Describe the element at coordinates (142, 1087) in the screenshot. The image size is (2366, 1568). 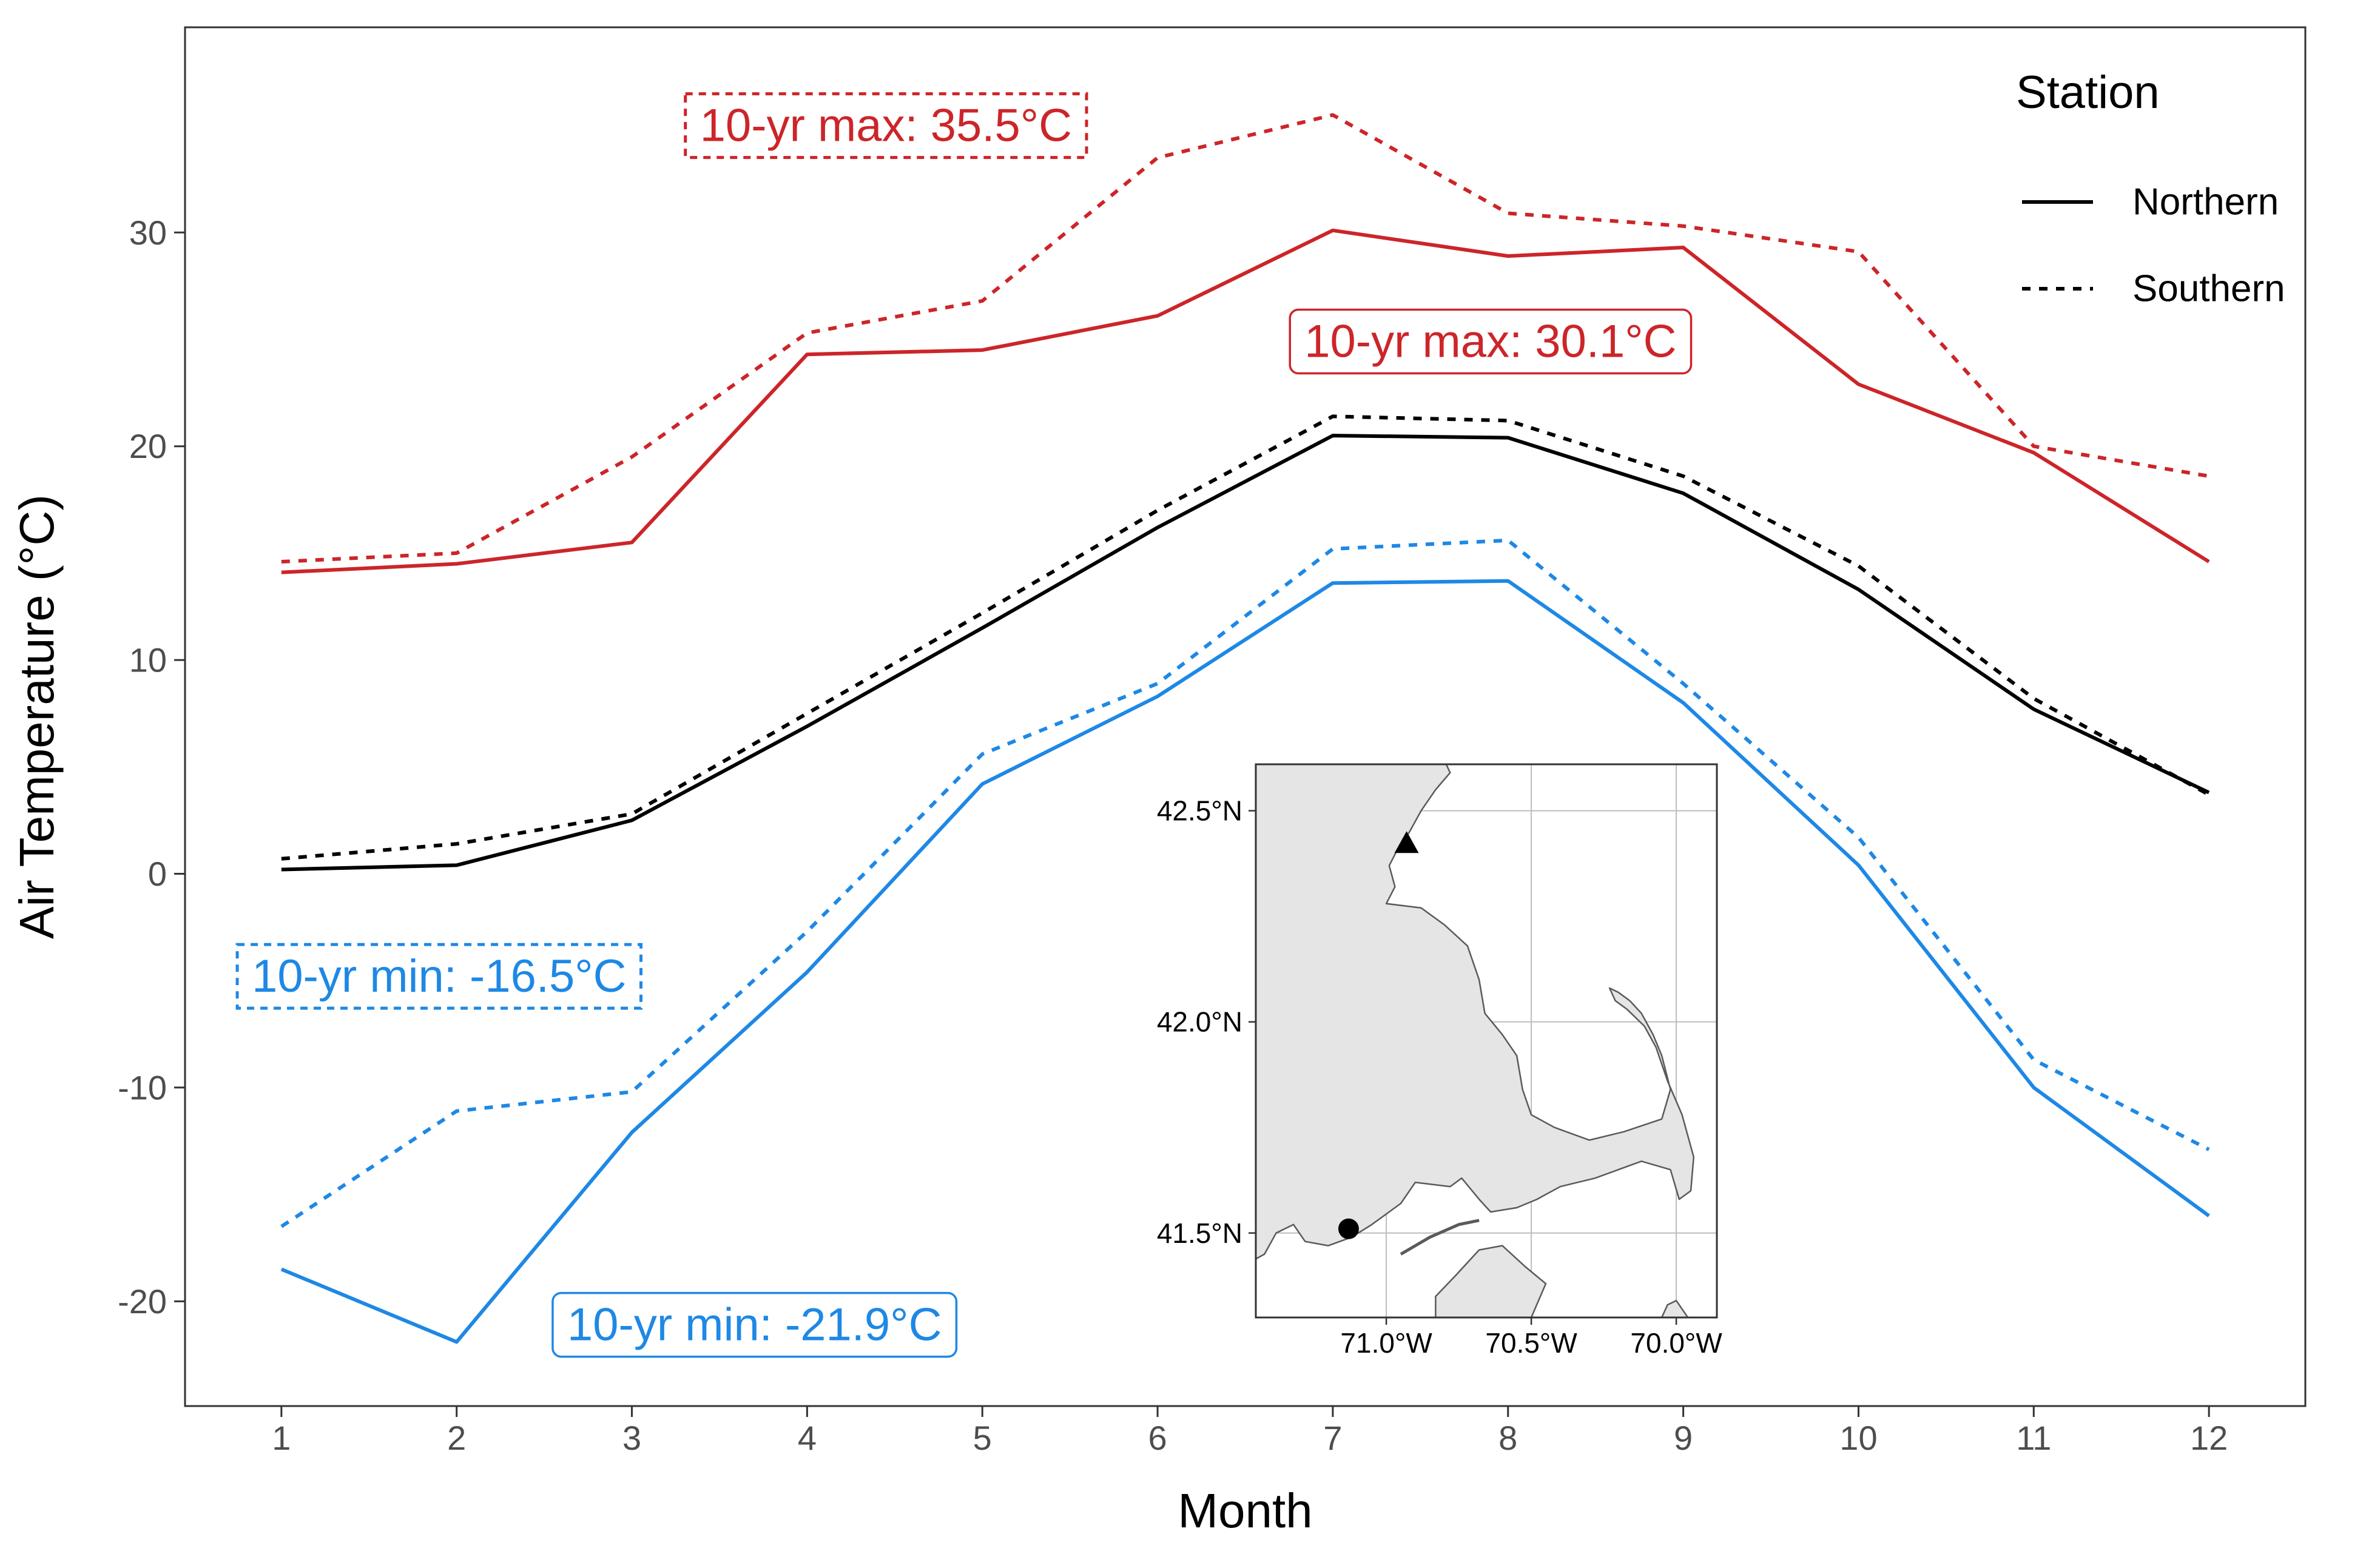
I see `y-tick-label: -10` at that location.